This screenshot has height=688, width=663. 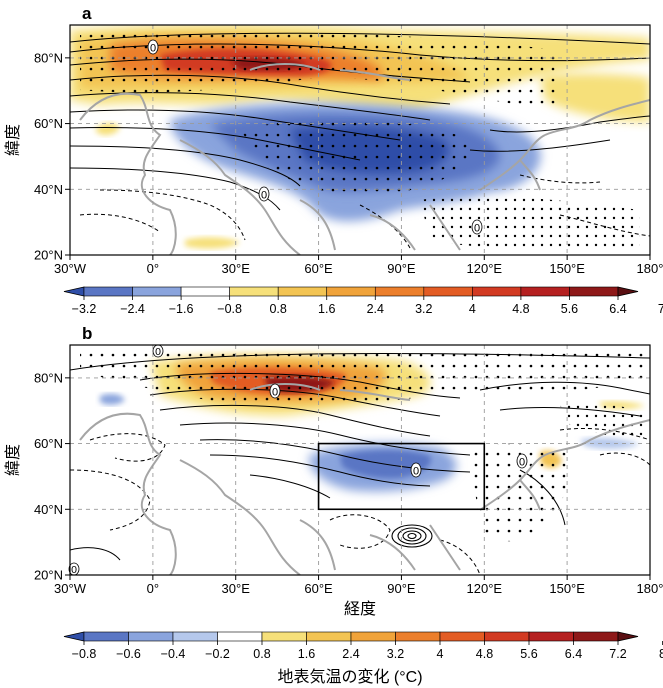 I want to click on colorbar-tick-label: −1.6, so click(x=181, y=309).